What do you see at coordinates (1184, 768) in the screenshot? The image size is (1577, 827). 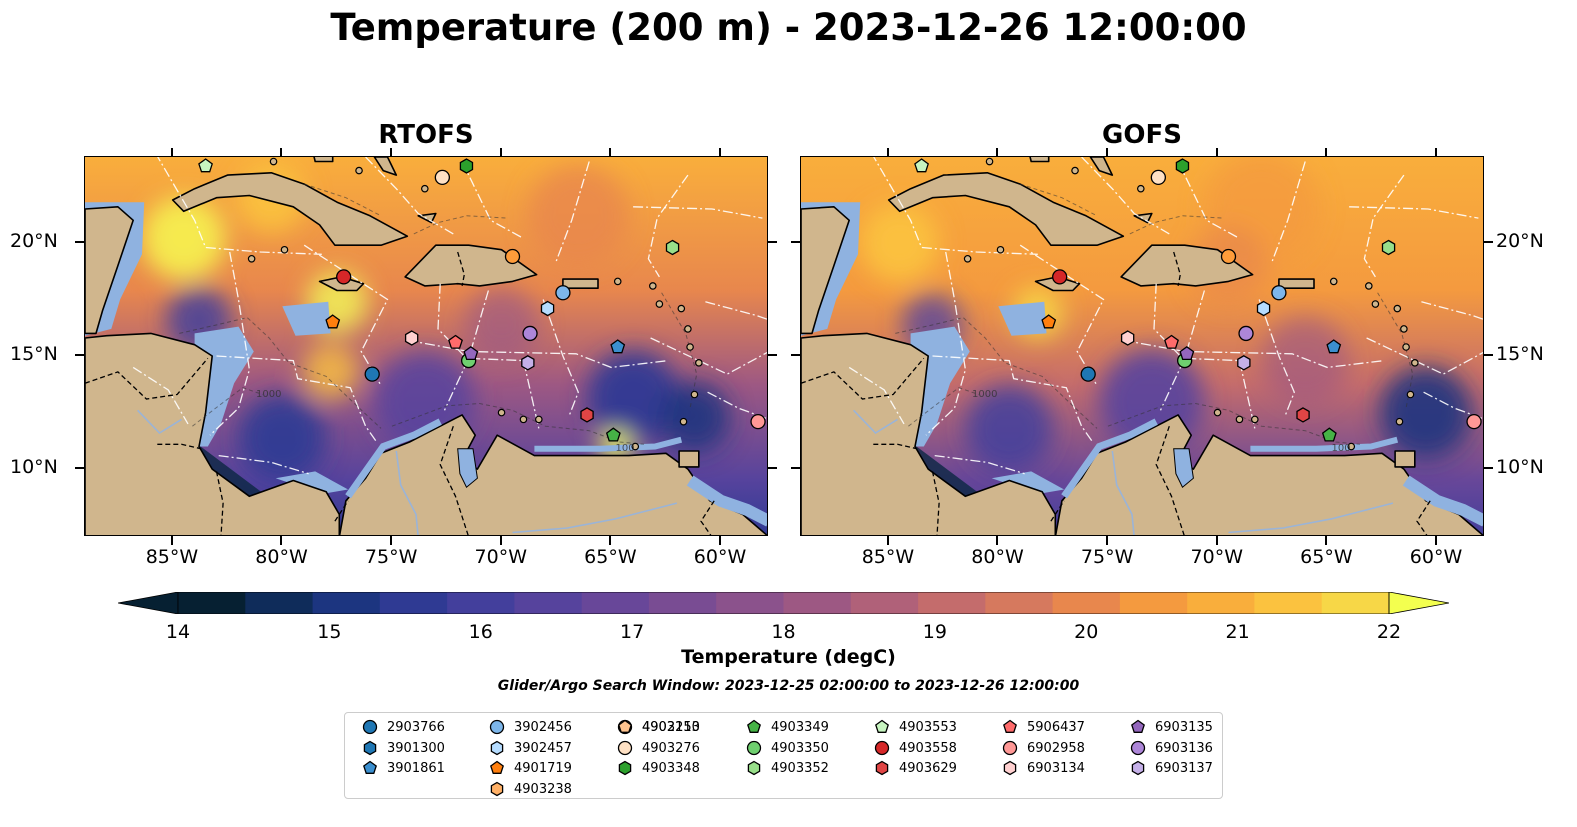 I see `legend-label: 6903137` at bounding box center [1184, 768].